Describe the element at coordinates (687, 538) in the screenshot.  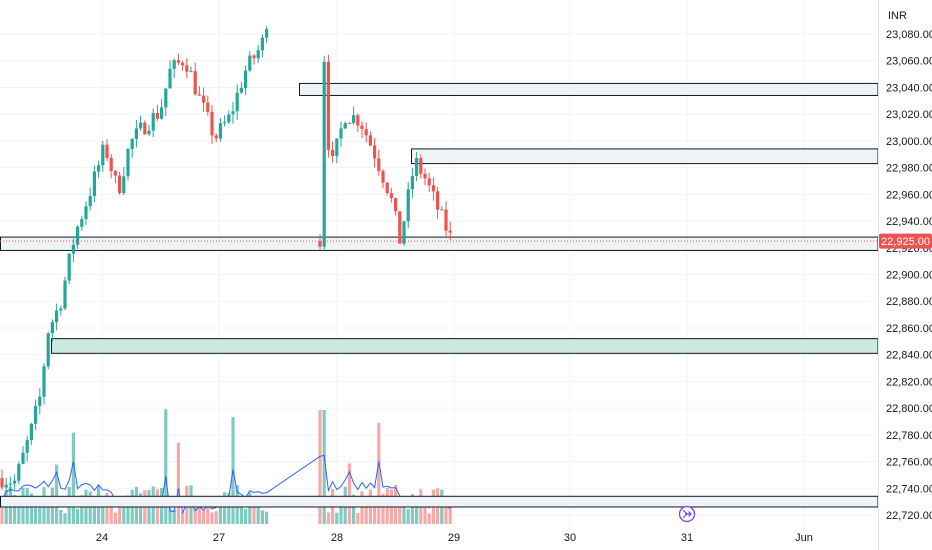
I see `x-tick-label: 31` at that location.